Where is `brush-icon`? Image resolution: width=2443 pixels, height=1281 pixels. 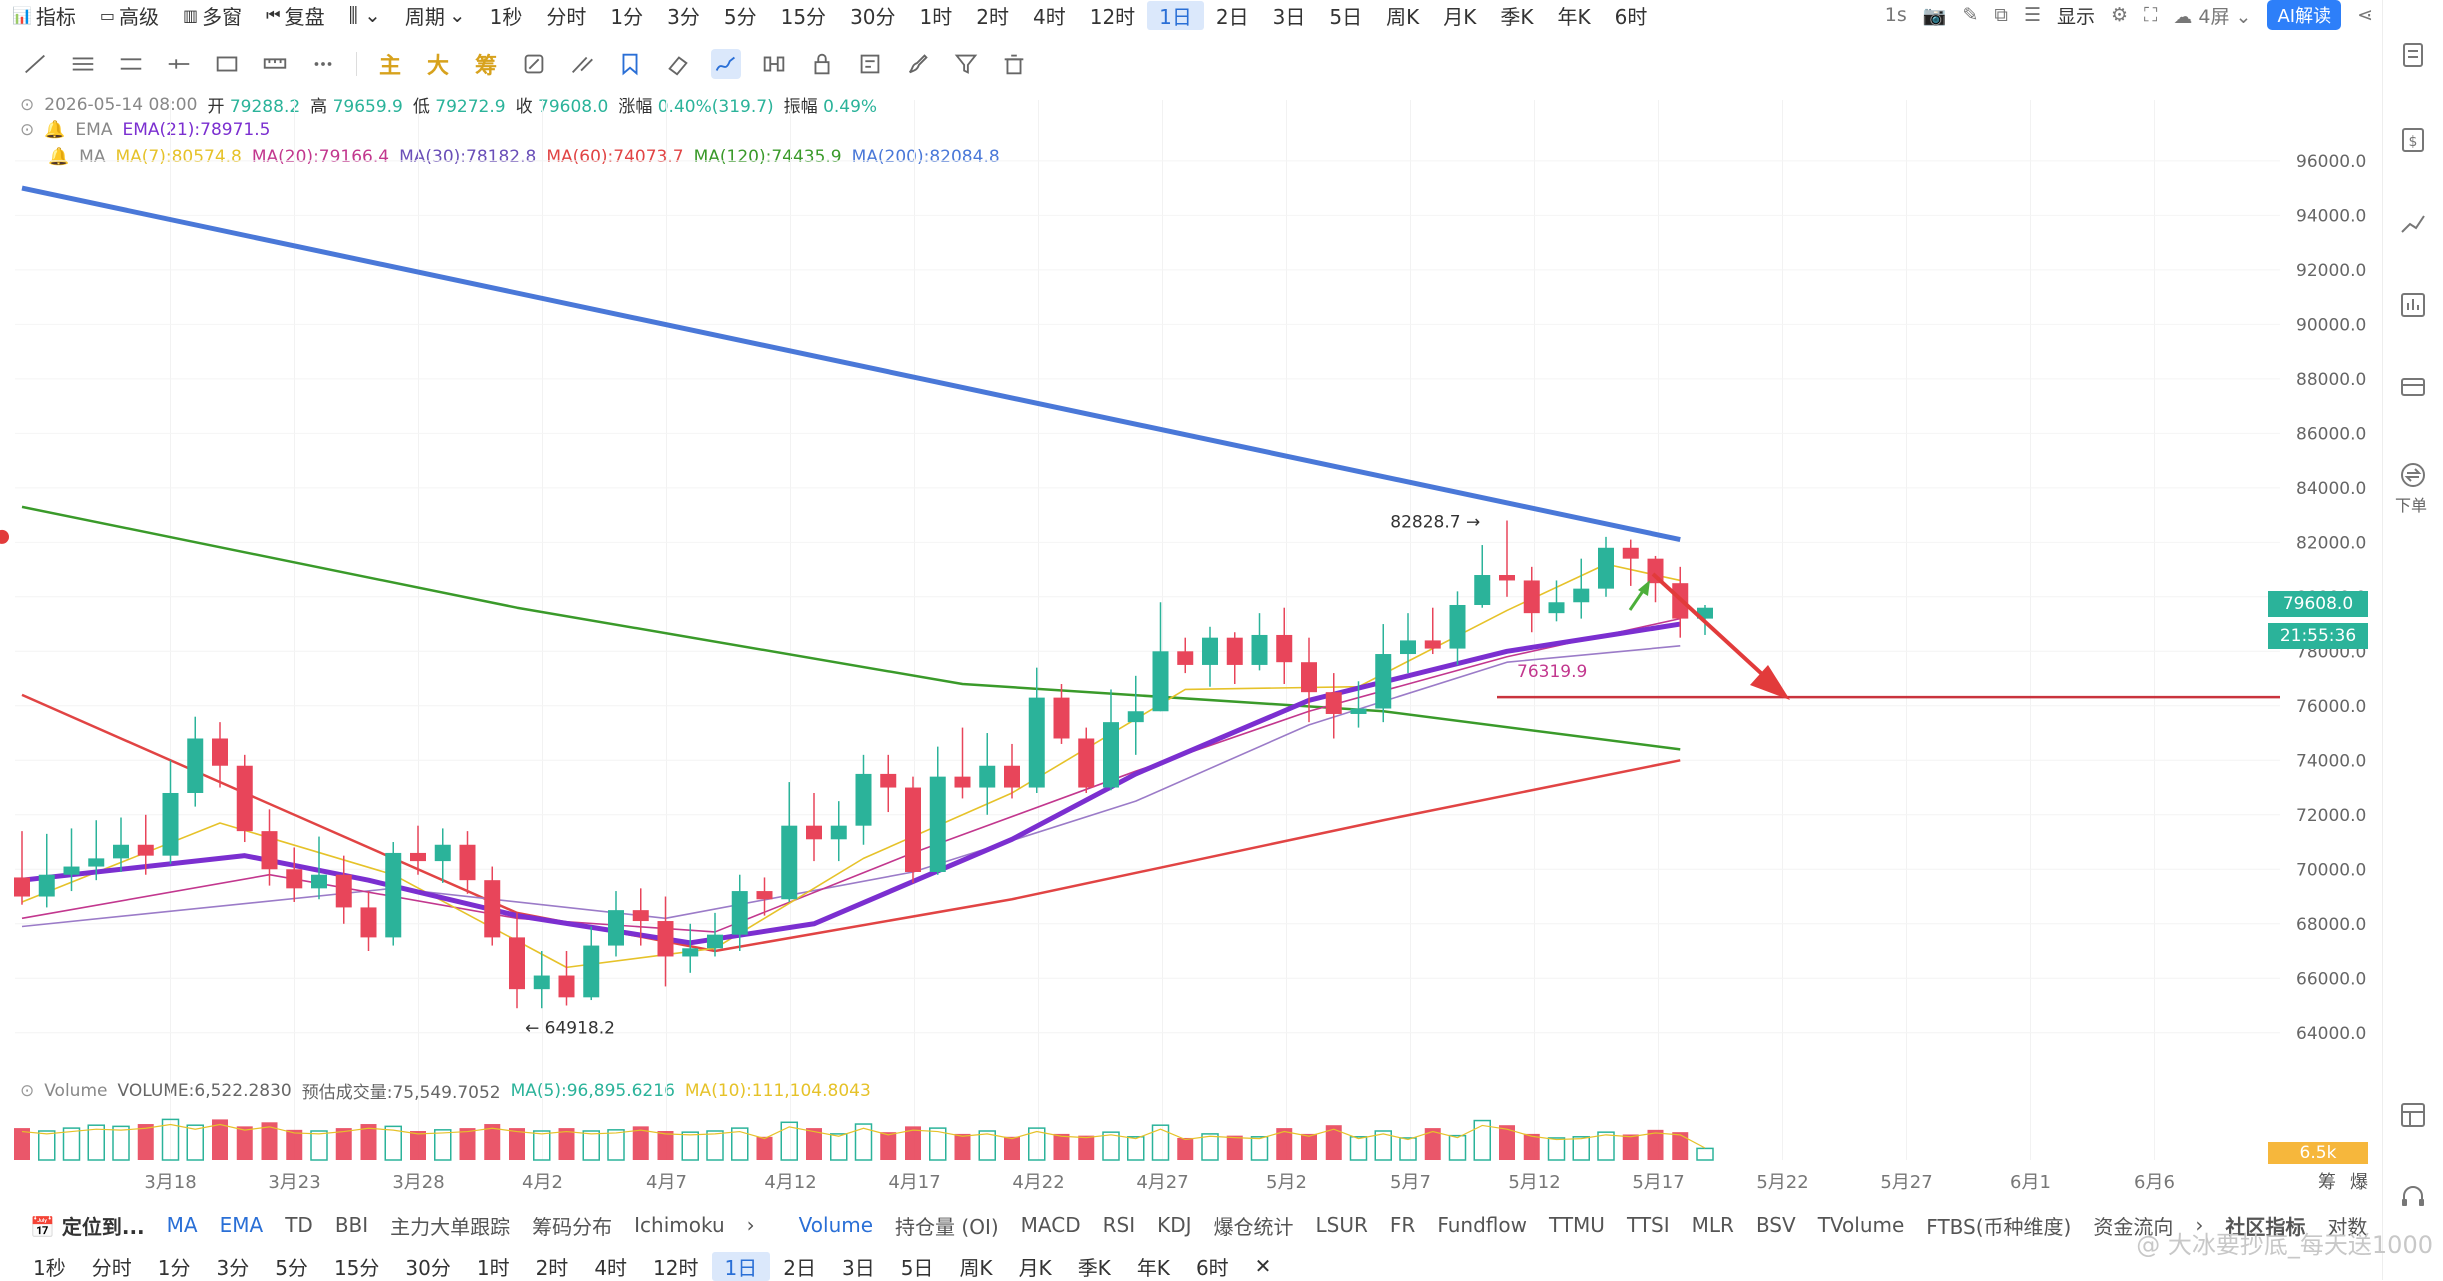 brush-icon is located at coordinates (918, 64).